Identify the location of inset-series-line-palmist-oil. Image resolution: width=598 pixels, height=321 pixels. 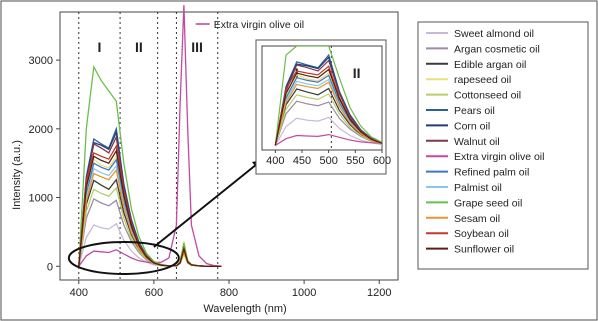
(328, 112).